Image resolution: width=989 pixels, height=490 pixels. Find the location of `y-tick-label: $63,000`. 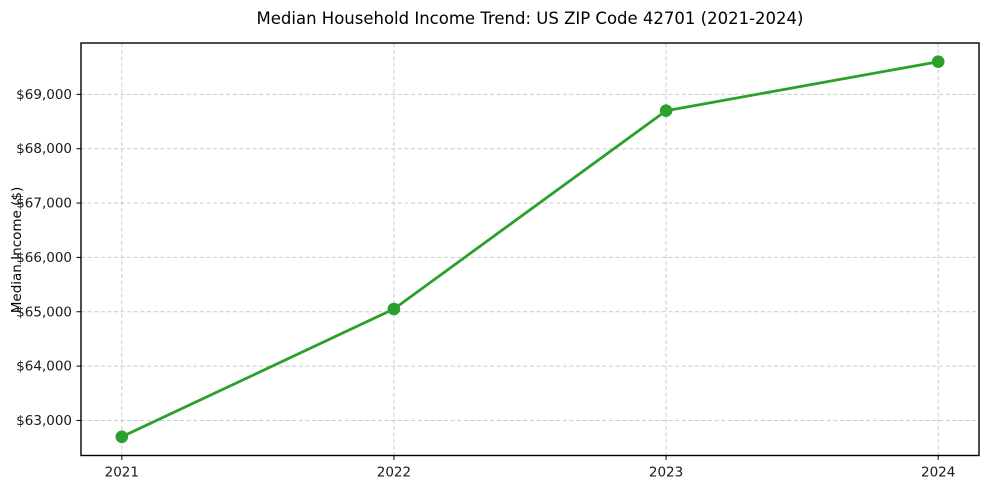

y-tick-label: $63,000 is located at coordinates (44, 421).